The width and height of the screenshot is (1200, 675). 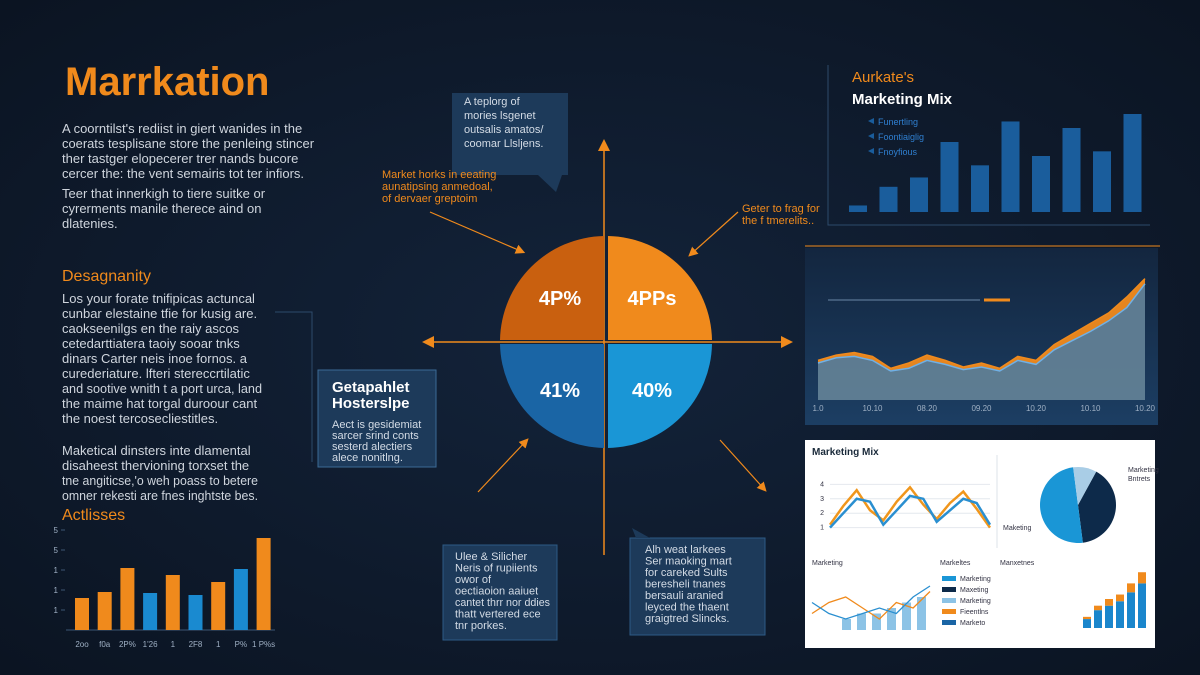 What do you see at coordinates (106, 276) in the screenshot?
I see `section-heading: Desagnanity` at bounding box center [106, 276].